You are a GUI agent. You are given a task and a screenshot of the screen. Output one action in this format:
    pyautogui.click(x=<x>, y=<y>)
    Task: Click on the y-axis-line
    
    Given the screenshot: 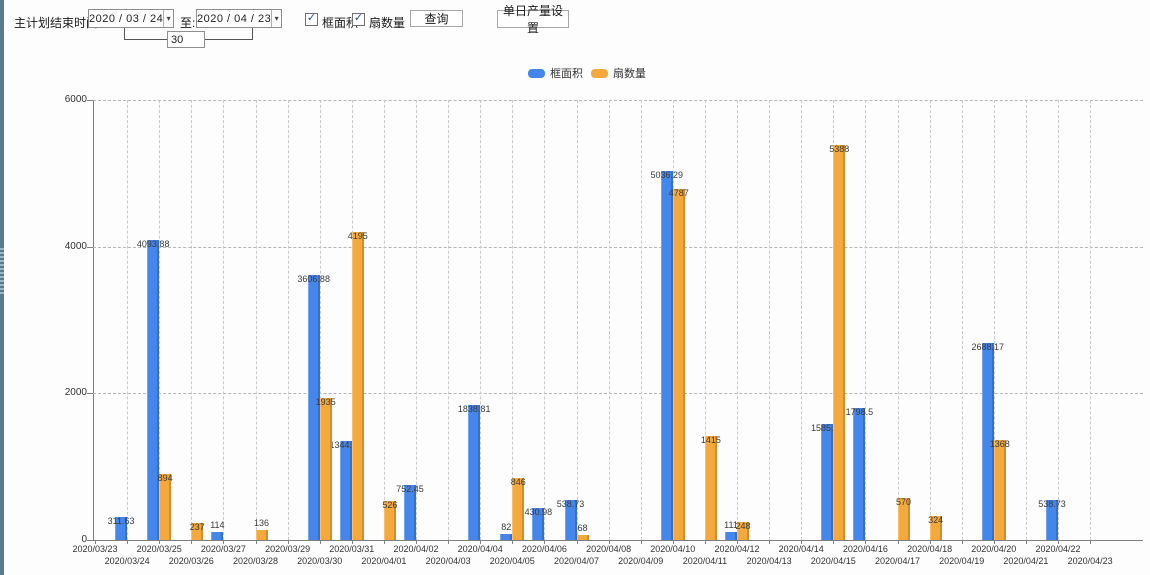 What is the action you would take?
    pyautogui.click(x=93, y=320)
    